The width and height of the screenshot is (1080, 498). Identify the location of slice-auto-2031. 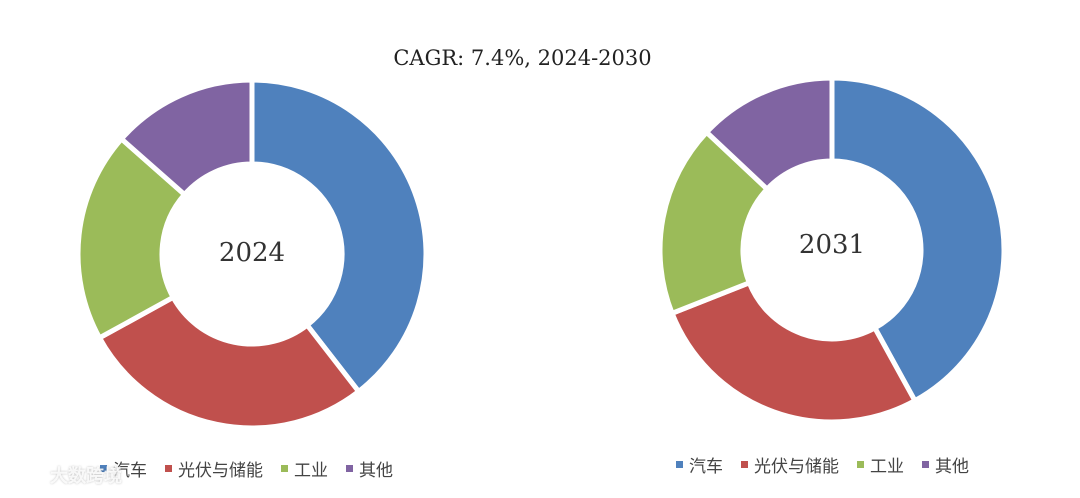
(918, 239).